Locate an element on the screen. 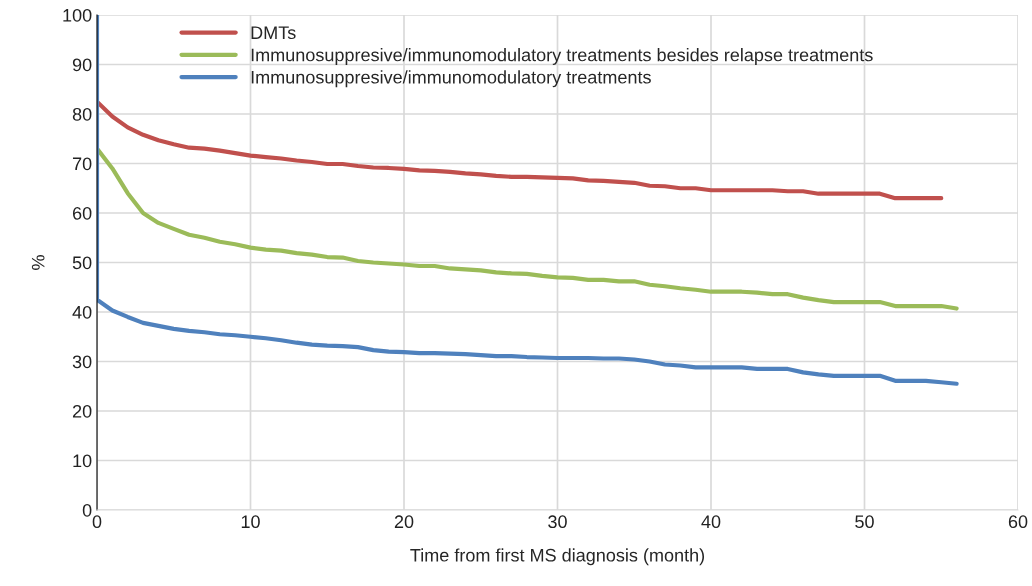 The width and height of the screenshot is (1032, 586). y-tick-label: 40 is located at coordinates (82, 312).